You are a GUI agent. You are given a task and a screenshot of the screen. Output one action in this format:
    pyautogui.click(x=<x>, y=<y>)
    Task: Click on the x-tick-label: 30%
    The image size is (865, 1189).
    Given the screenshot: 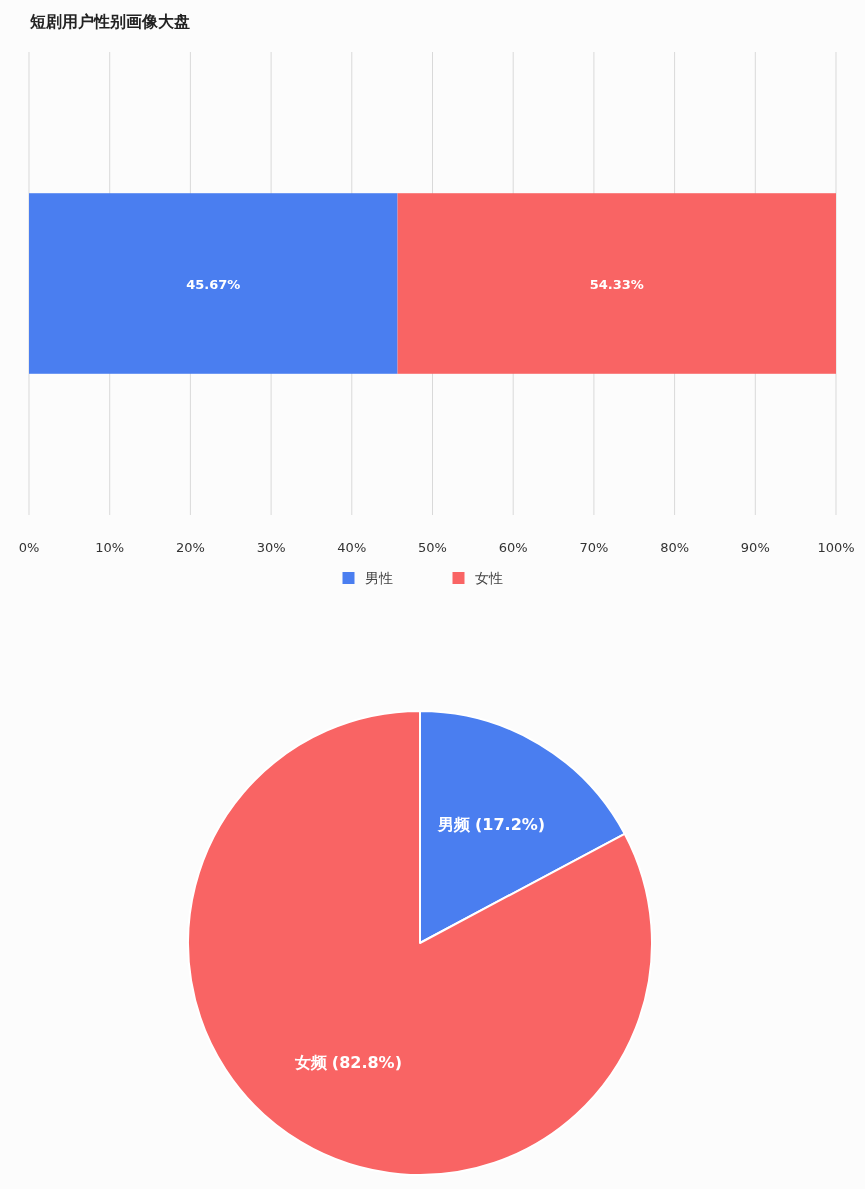 What is the action you would take?
    pyautogui.click(x=271, y=547)
    